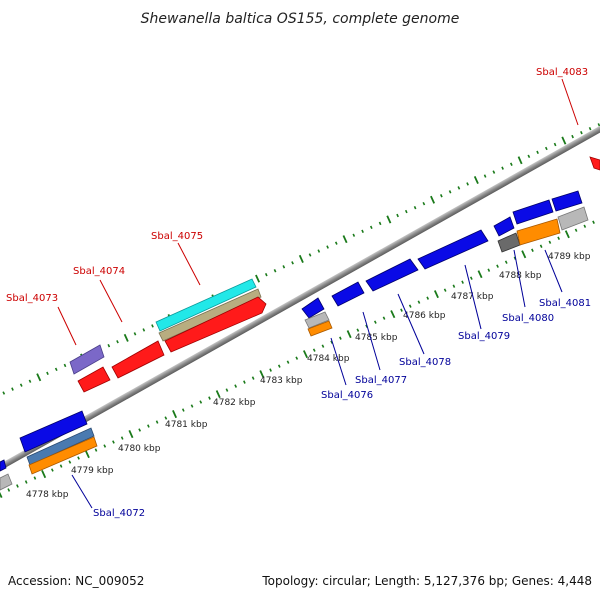 The height and width of the screenshot is (600, 600). Describe the element at coordinates (271, 381) in the screenshot. I see `tick-value: 4783` at that location.